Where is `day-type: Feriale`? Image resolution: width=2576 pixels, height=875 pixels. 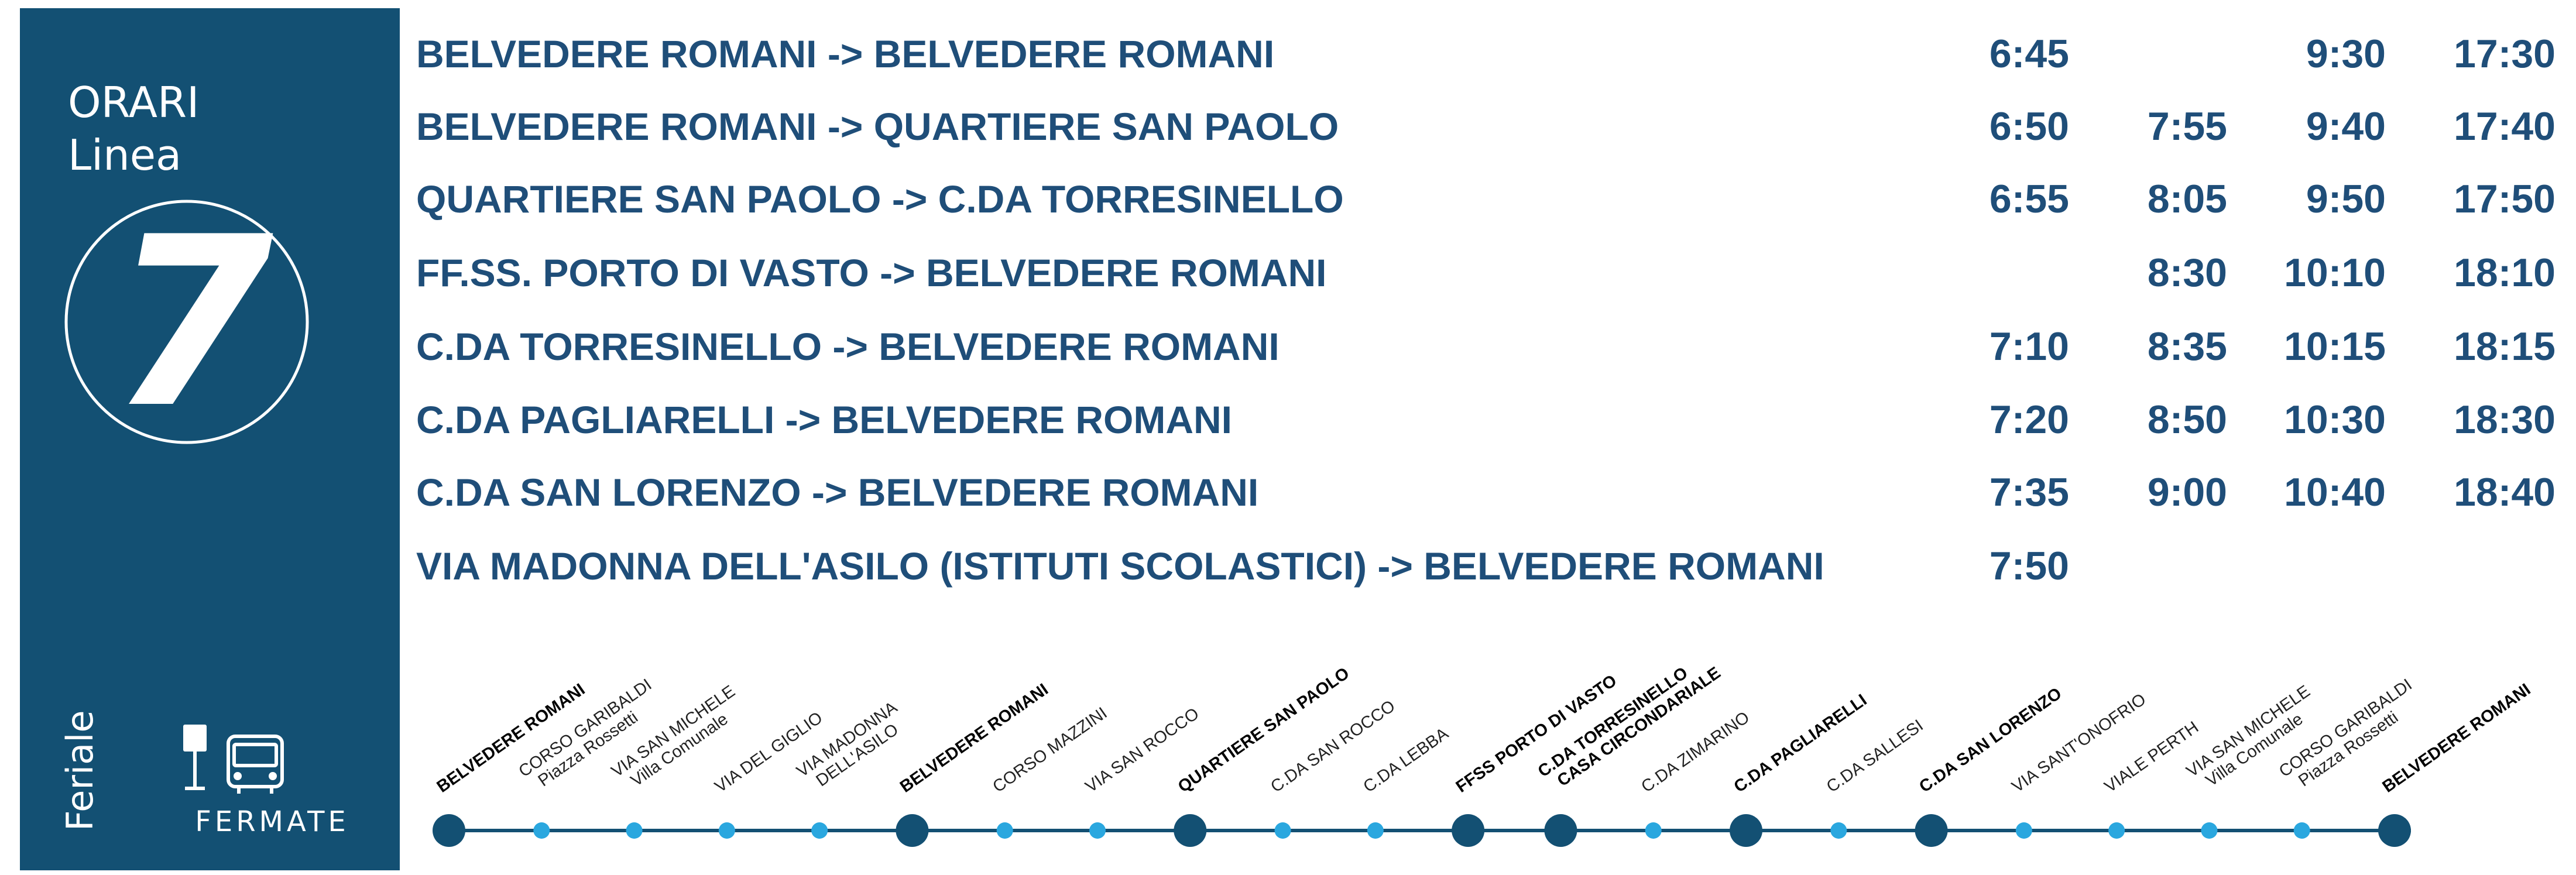 day-type: Feriale is located at coordinates (80, 771).